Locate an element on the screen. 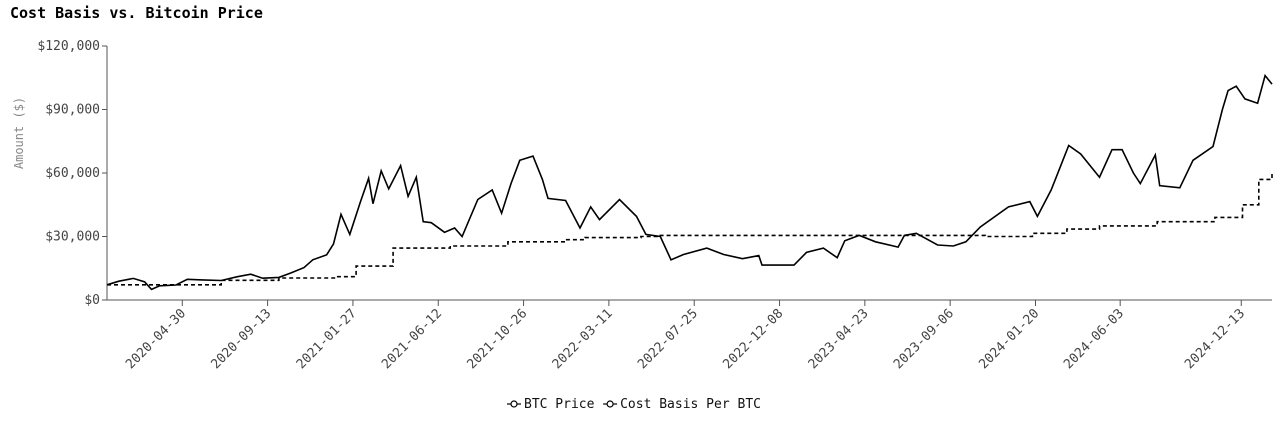  legend: BTC Price Cost Basis Per BTC is located at coordinates (634, 404).